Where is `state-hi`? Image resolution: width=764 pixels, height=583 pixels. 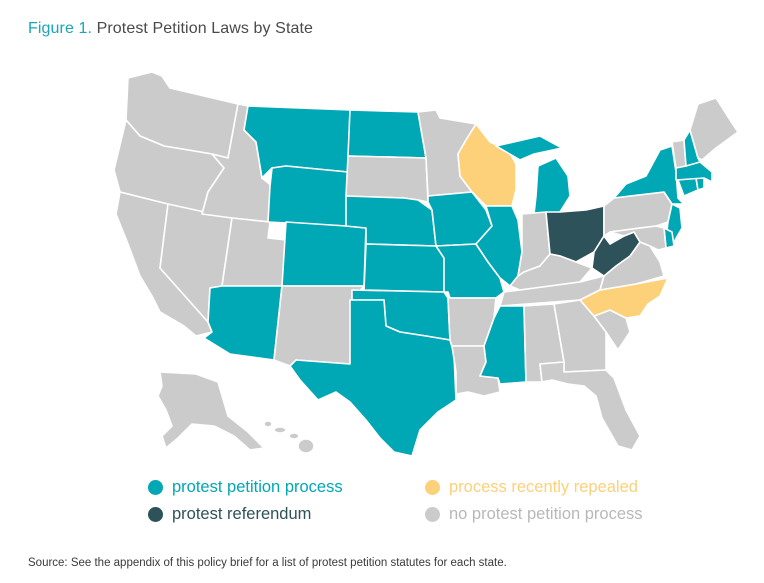 state-hi is located at coordinates (289, 437).